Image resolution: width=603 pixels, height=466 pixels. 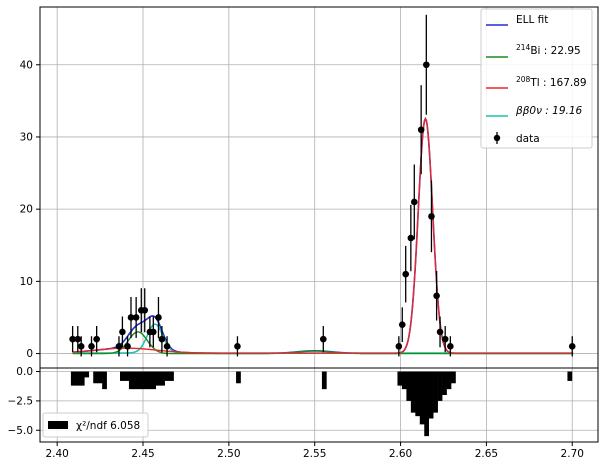 I want to click on bottom-y-tick-label: −5.0, so click(x=21, y=431).